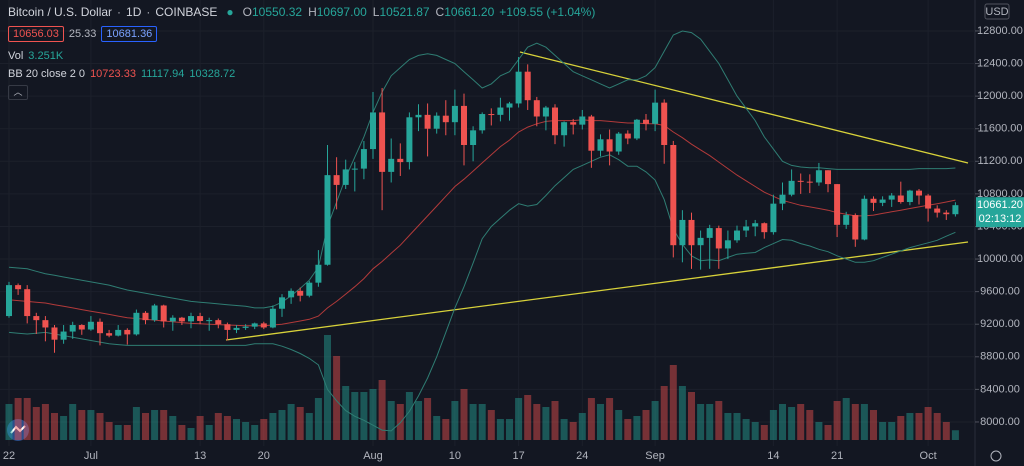 Image resolution: width=1024 pixels, height=466 pixels. What do you see at coordinates (18, 429) in the screenshot?
I see `logo-mark` at bounding box center [18, 429].